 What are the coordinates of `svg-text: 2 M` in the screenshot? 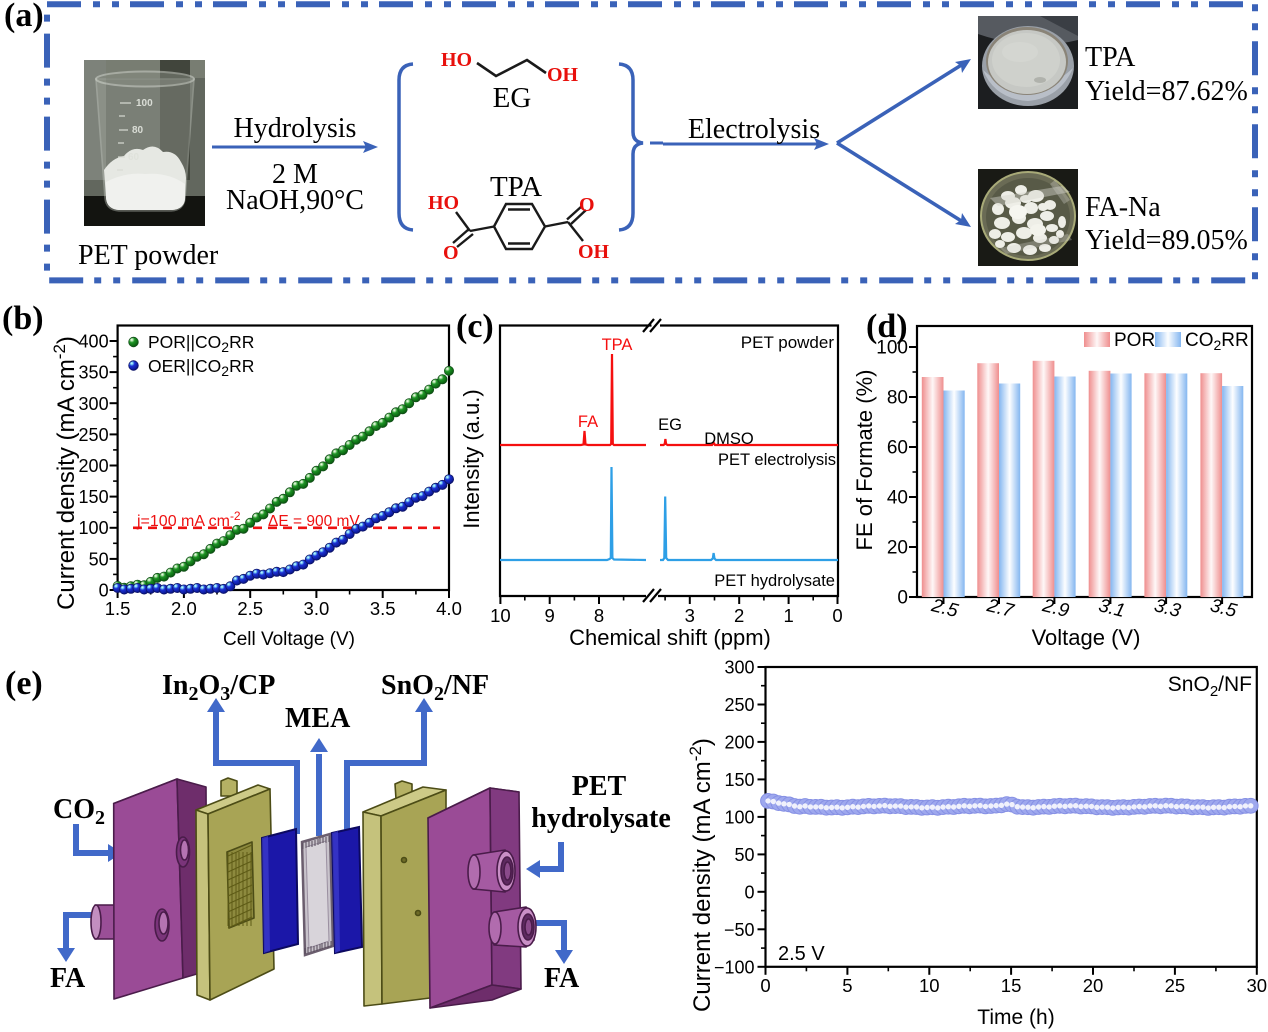 It's located at (295, 174).